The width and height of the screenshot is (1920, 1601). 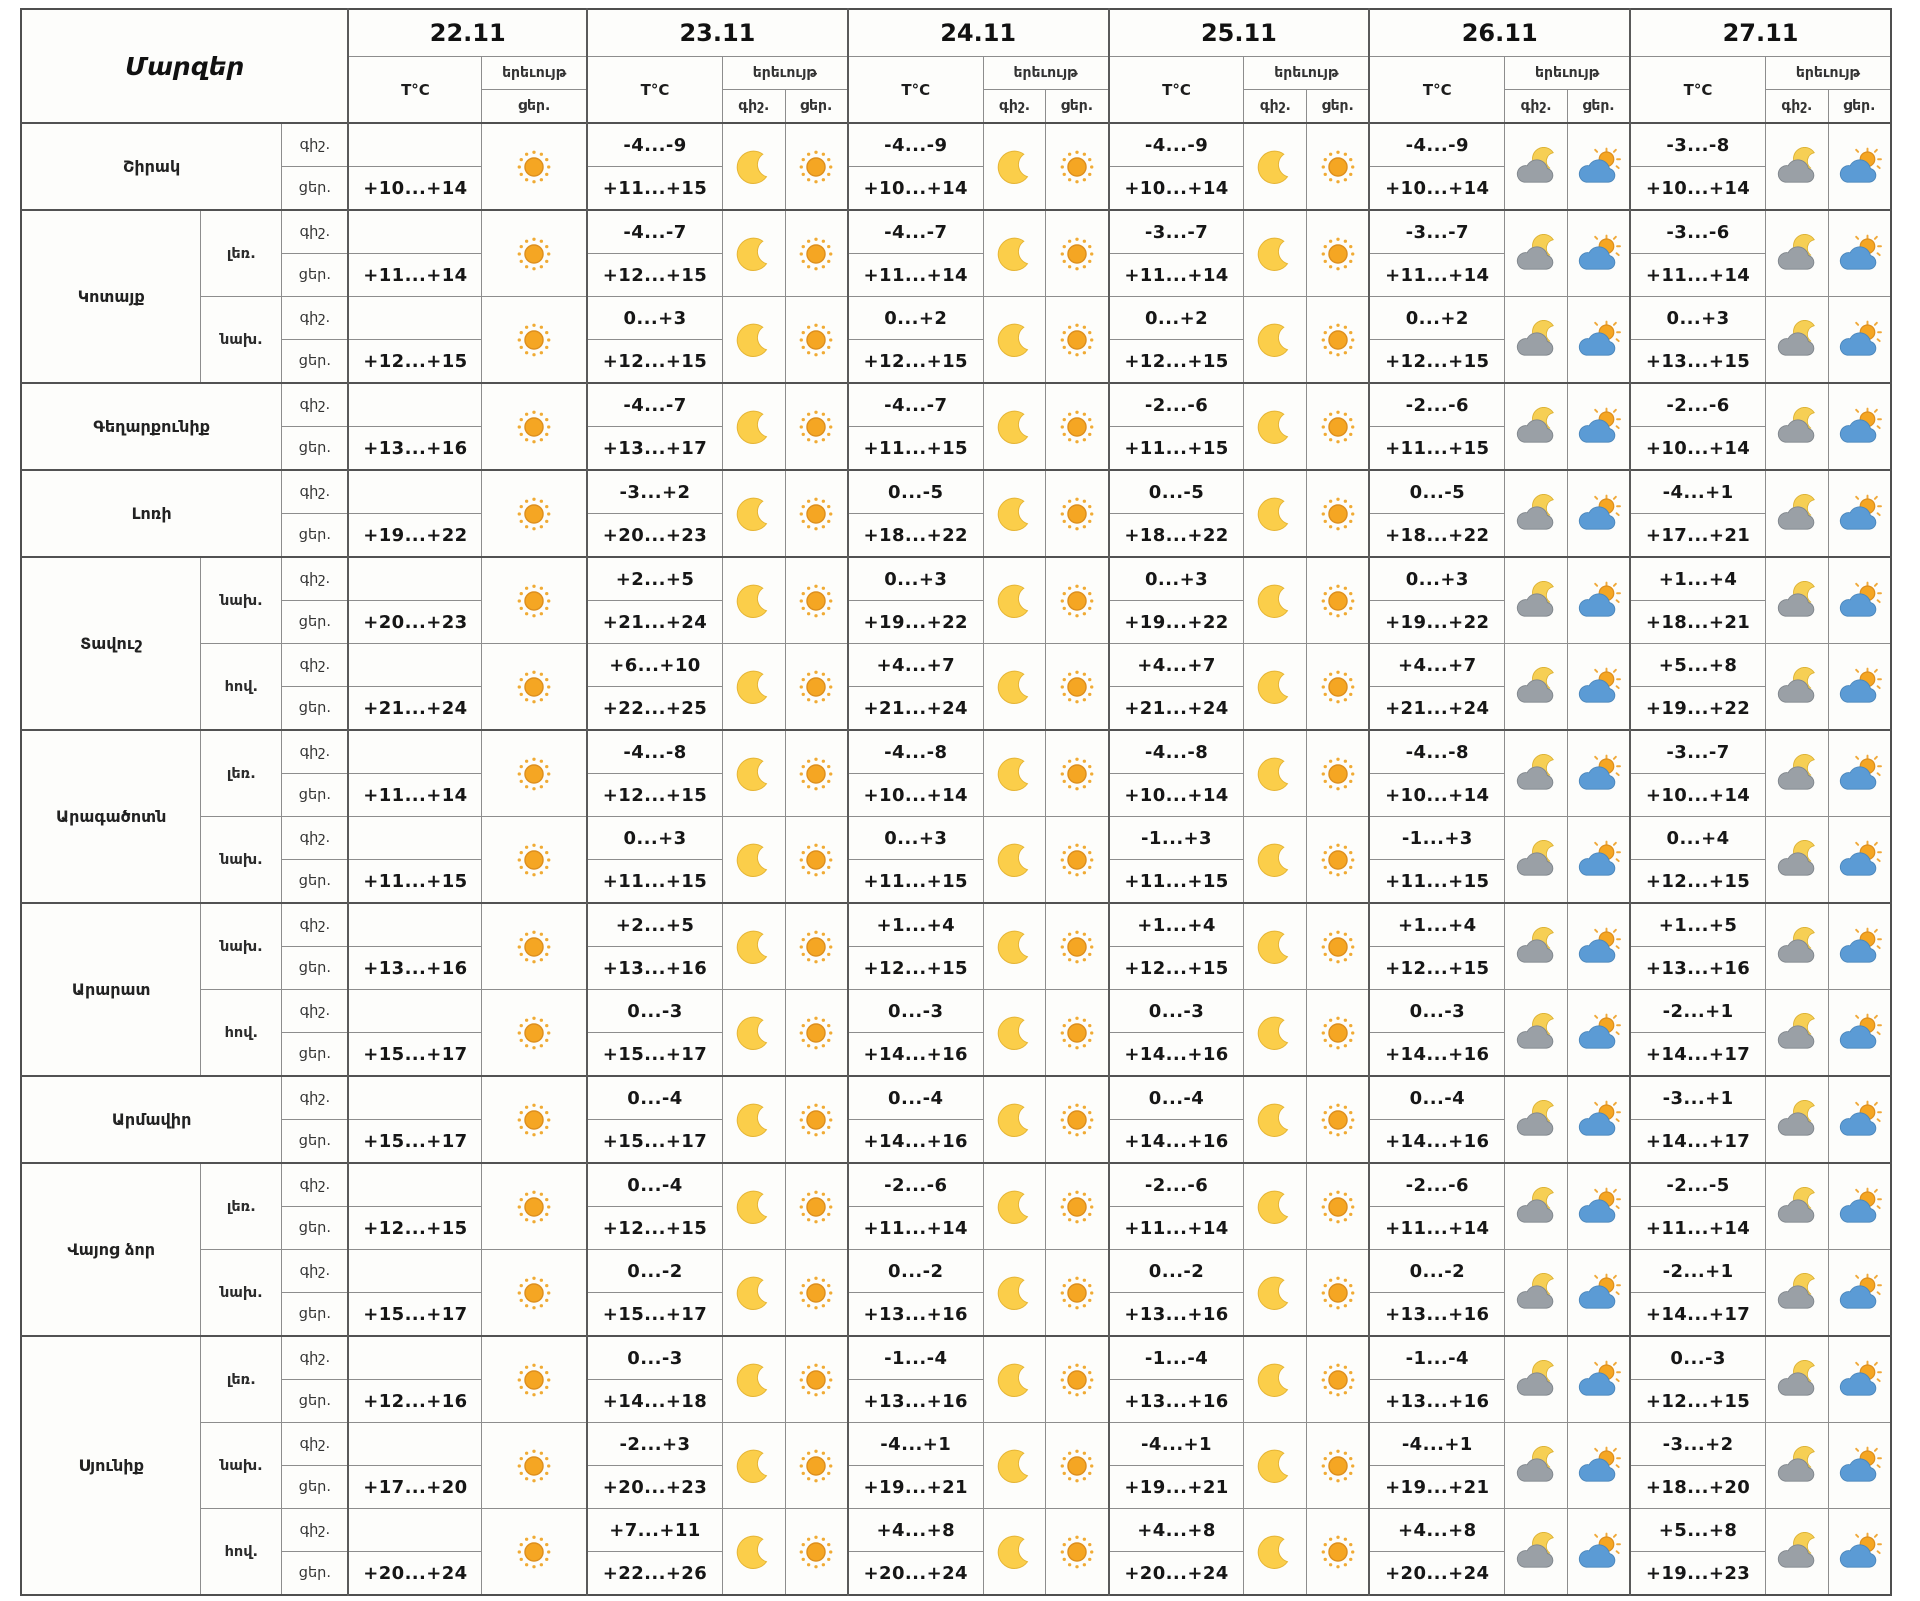 What do you see at coordinates (415, 1487) in the screenshot?
I see `day-temp-cell: +17...+20` at bounding box center [415, 1487].